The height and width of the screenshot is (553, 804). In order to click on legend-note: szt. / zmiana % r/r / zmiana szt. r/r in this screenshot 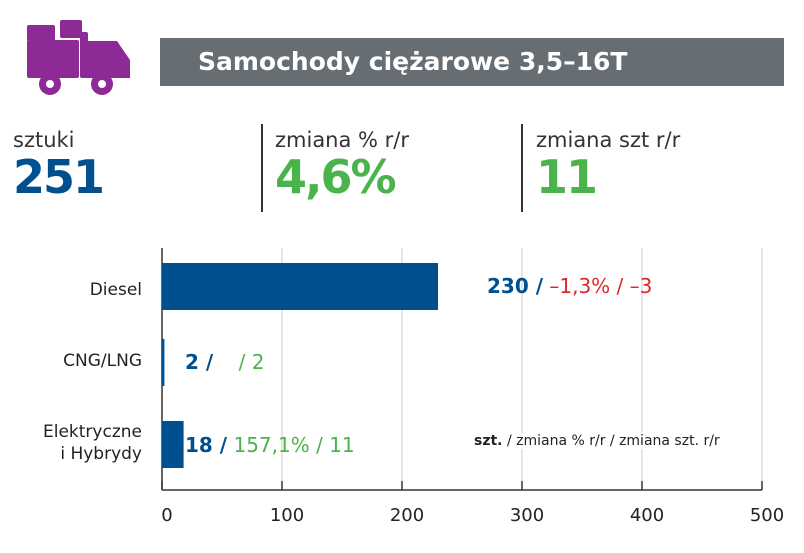, I will do `click(597, 441)`.